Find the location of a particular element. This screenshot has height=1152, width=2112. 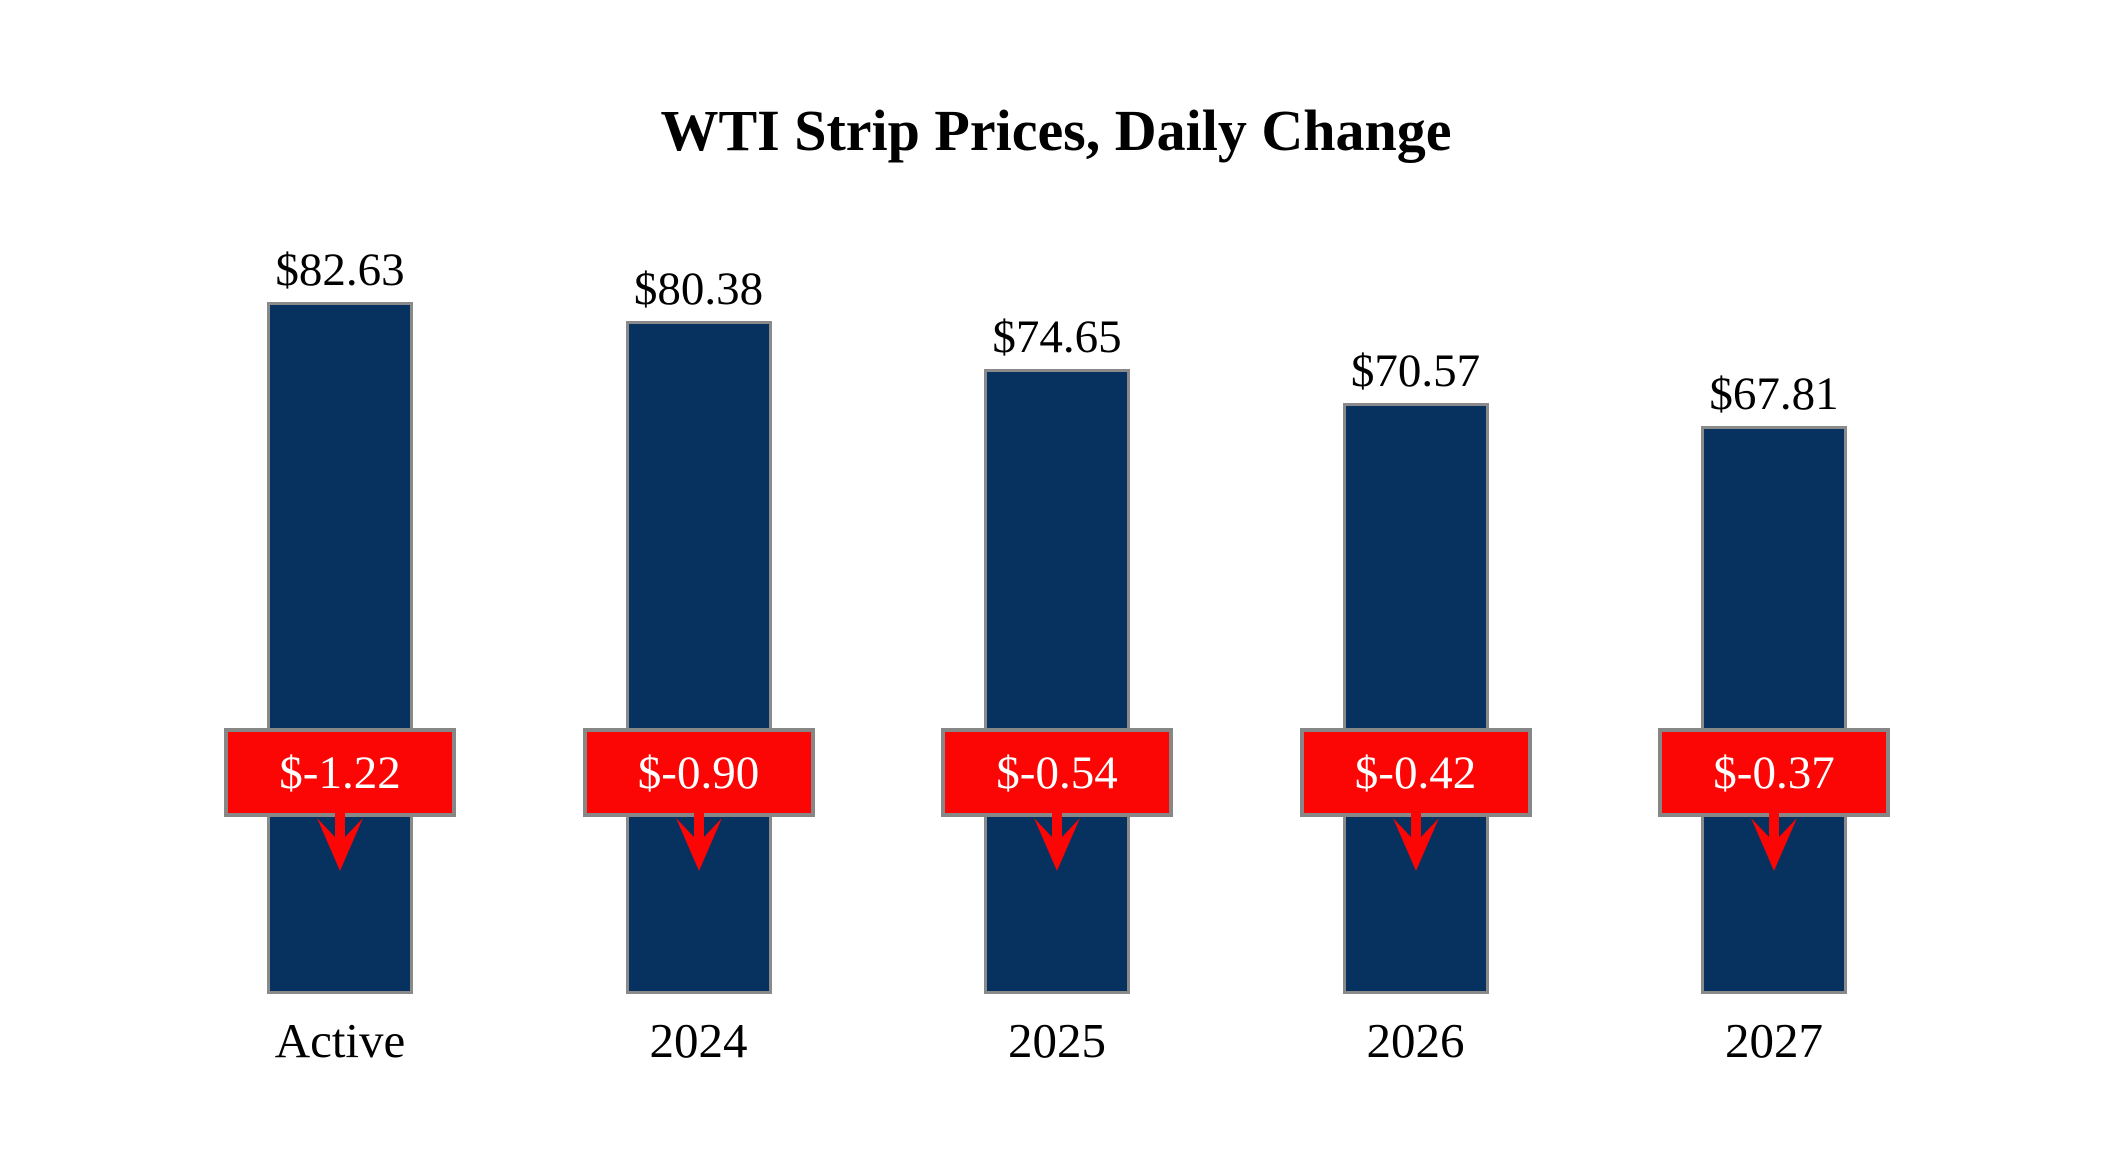

daily-change-badge: $-0.42 is located at coordinates (1415, 772).